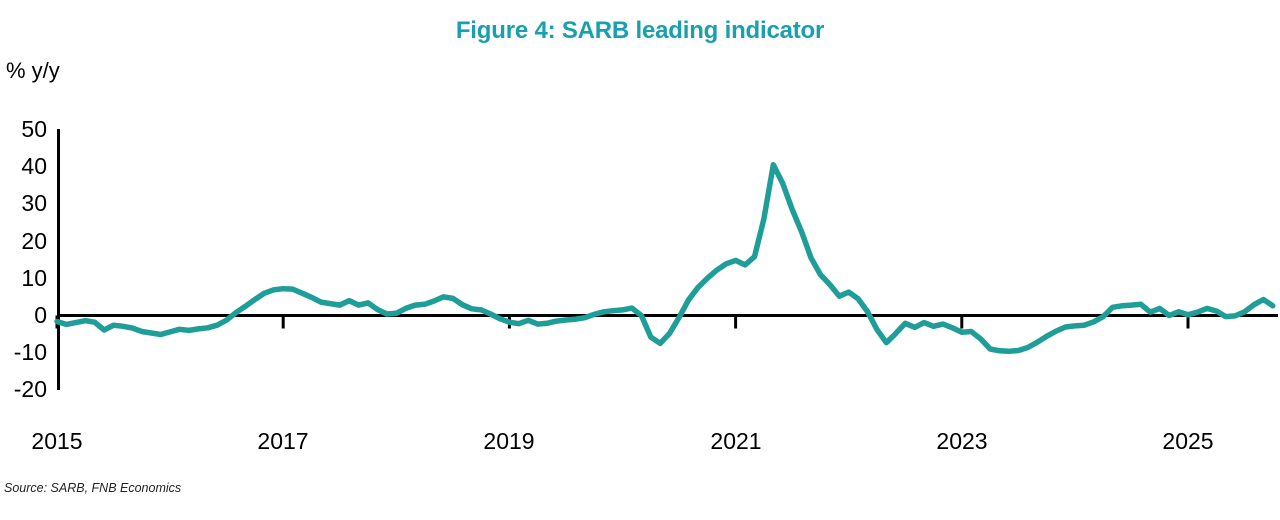  I want to click on x-tick-label: 2019, so click(509, 441).